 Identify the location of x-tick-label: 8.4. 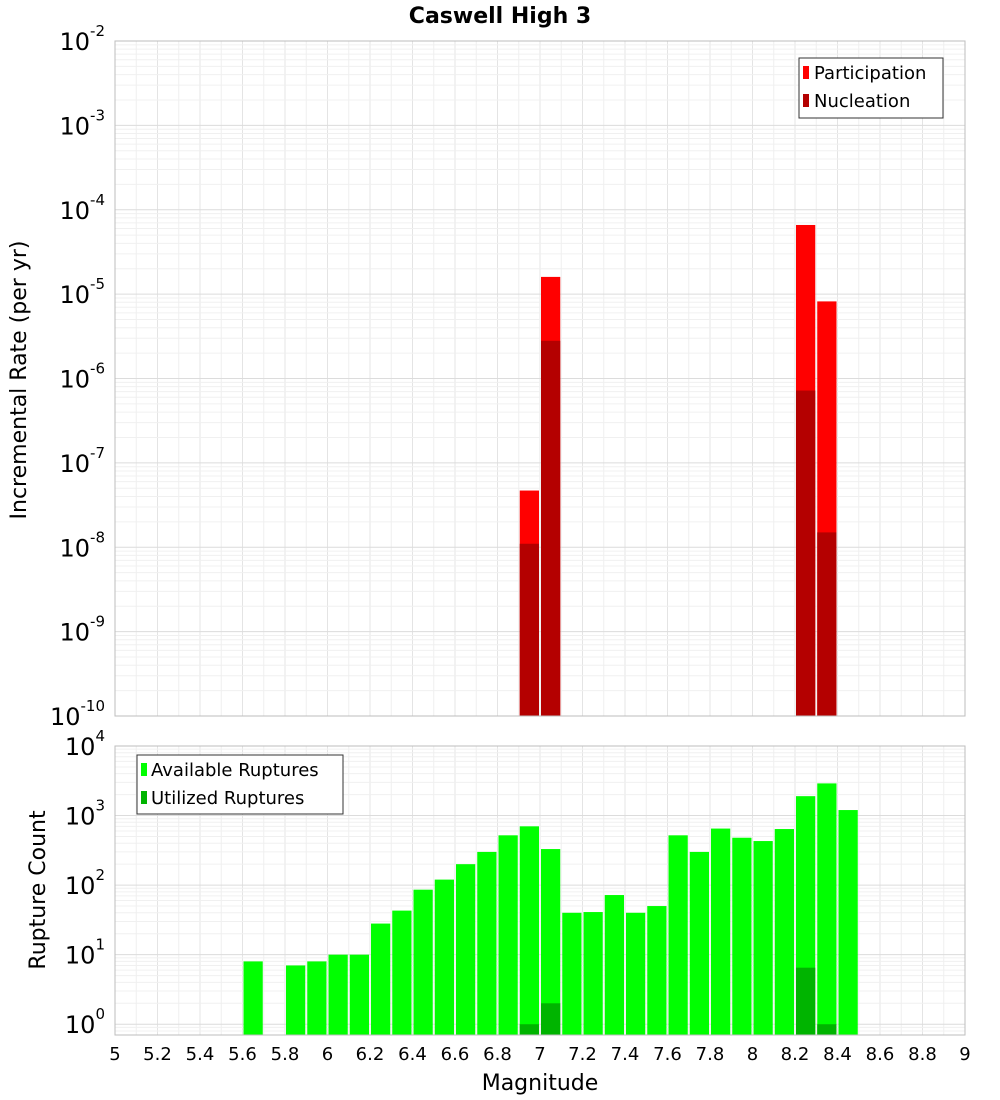
(837, 1054).